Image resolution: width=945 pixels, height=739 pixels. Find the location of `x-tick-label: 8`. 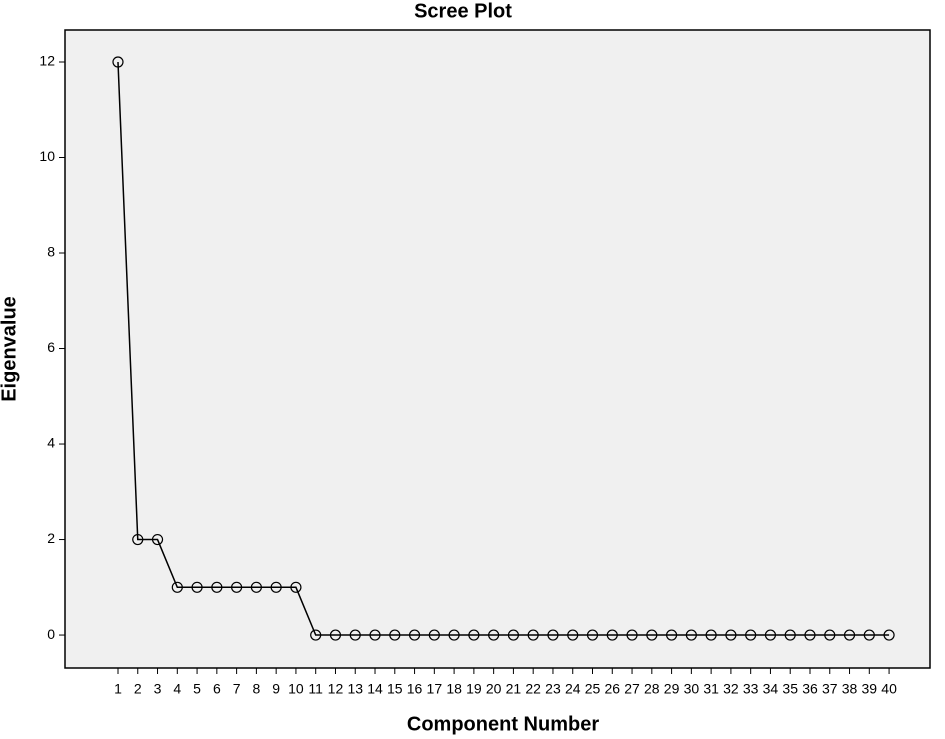

x-tick-label: 8 is located at coordinates (256, 689).